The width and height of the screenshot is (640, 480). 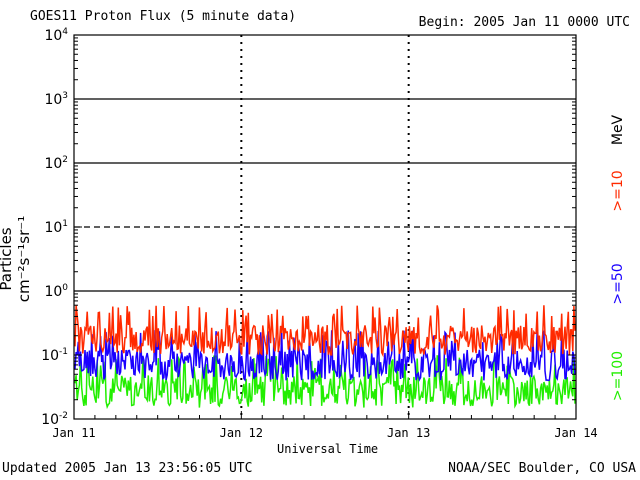 I want to click on x-tick-label: Jan 12, so click(x=241, y=433).